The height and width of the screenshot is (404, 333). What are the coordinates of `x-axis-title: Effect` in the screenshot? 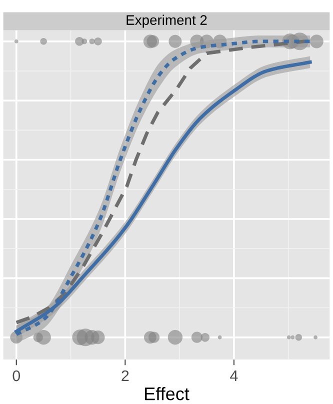 It's located at (167, 393).